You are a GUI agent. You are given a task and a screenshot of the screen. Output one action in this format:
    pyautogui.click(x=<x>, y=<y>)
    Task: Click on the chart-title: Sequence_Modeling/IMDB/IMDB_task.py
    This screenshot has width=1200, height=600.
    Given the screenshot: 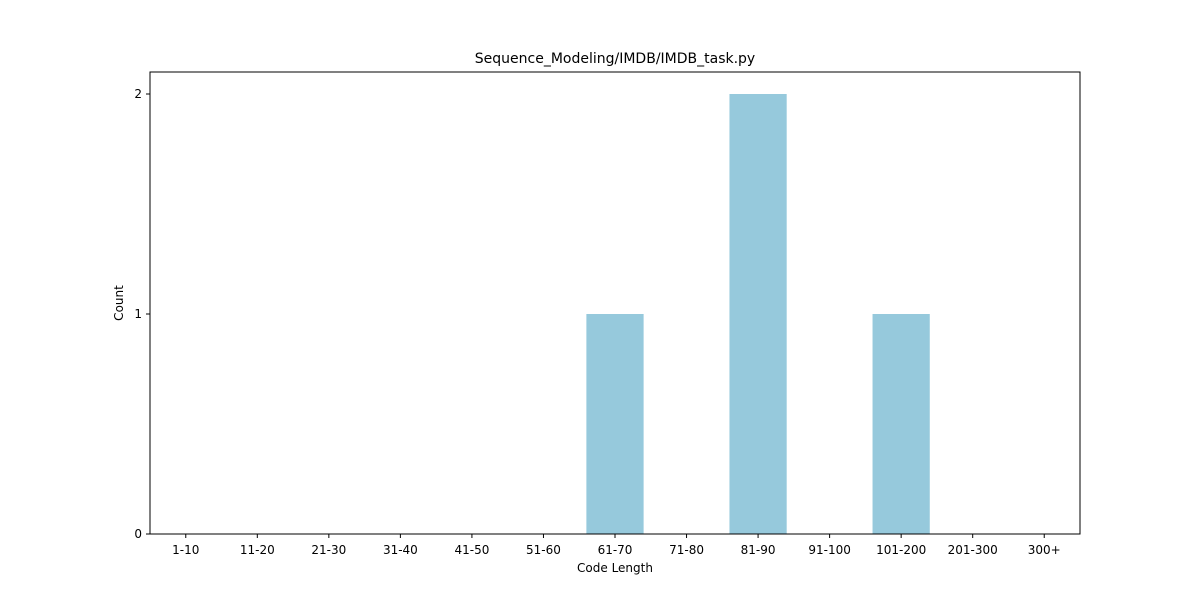 What is the action you would take?
    pyautogui.click(x=615, y=59)
    